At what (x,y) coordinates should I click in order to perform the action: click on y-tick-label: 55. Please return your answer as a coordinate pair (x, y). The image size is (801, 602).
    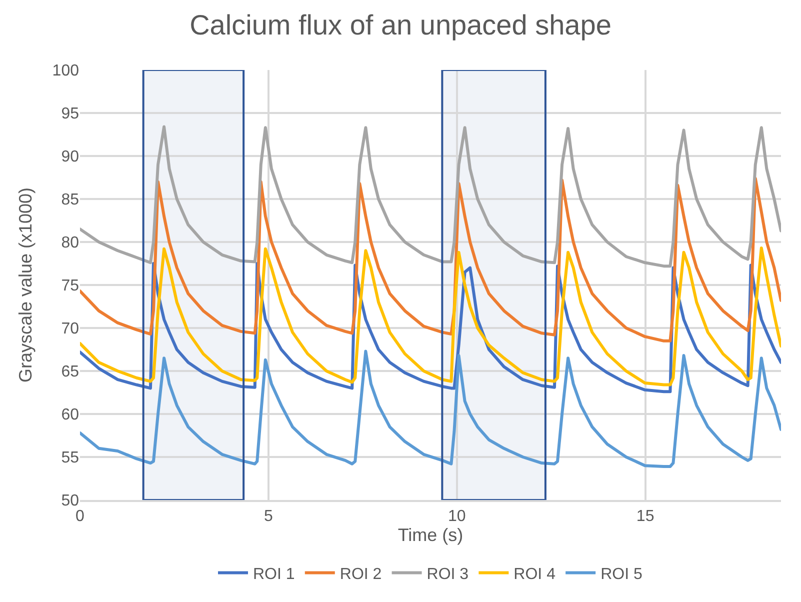
    Looking at the image, I should click on (70, 458).